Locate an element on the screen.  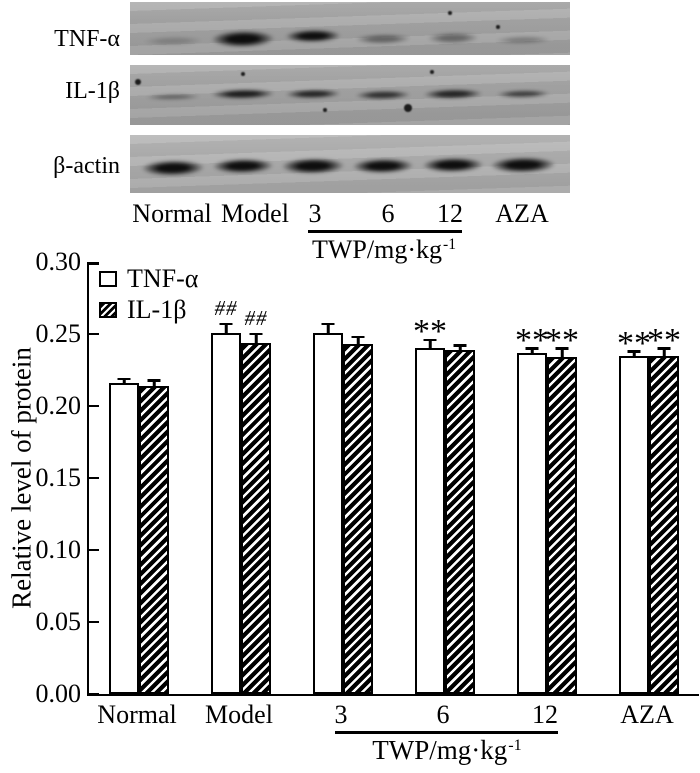
y-axis-tick-0.05 is located at coordinates (94, 622).